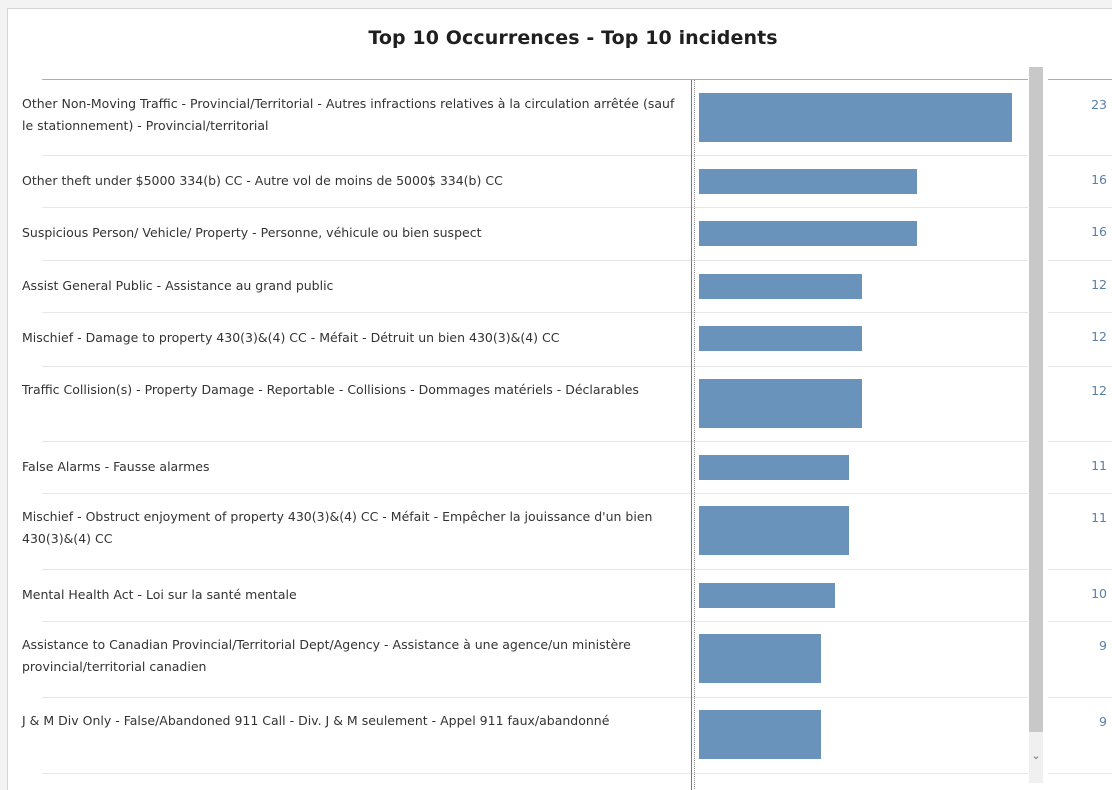  Describe the element at coordinates (573, 38) in the screenshot. I see `chart-title: Top 10 Occurrences - Top 10 incidents` at that location.